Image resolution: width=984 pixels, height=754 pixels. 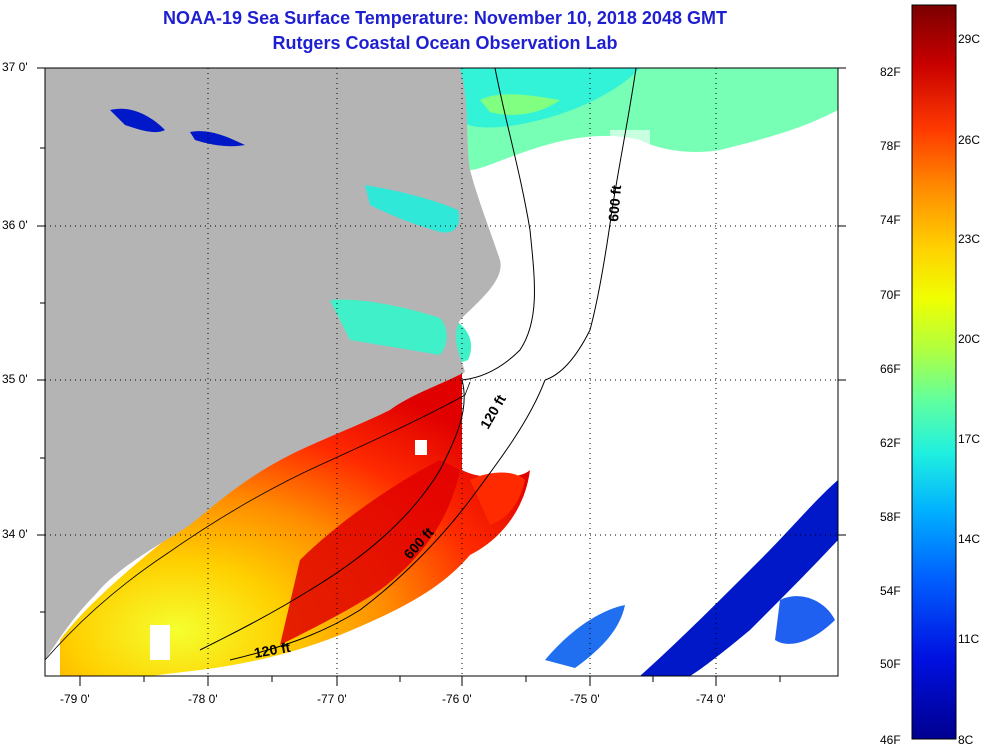 I want to click on colorbar-c-label: 14C, so click(x=969, y=539).